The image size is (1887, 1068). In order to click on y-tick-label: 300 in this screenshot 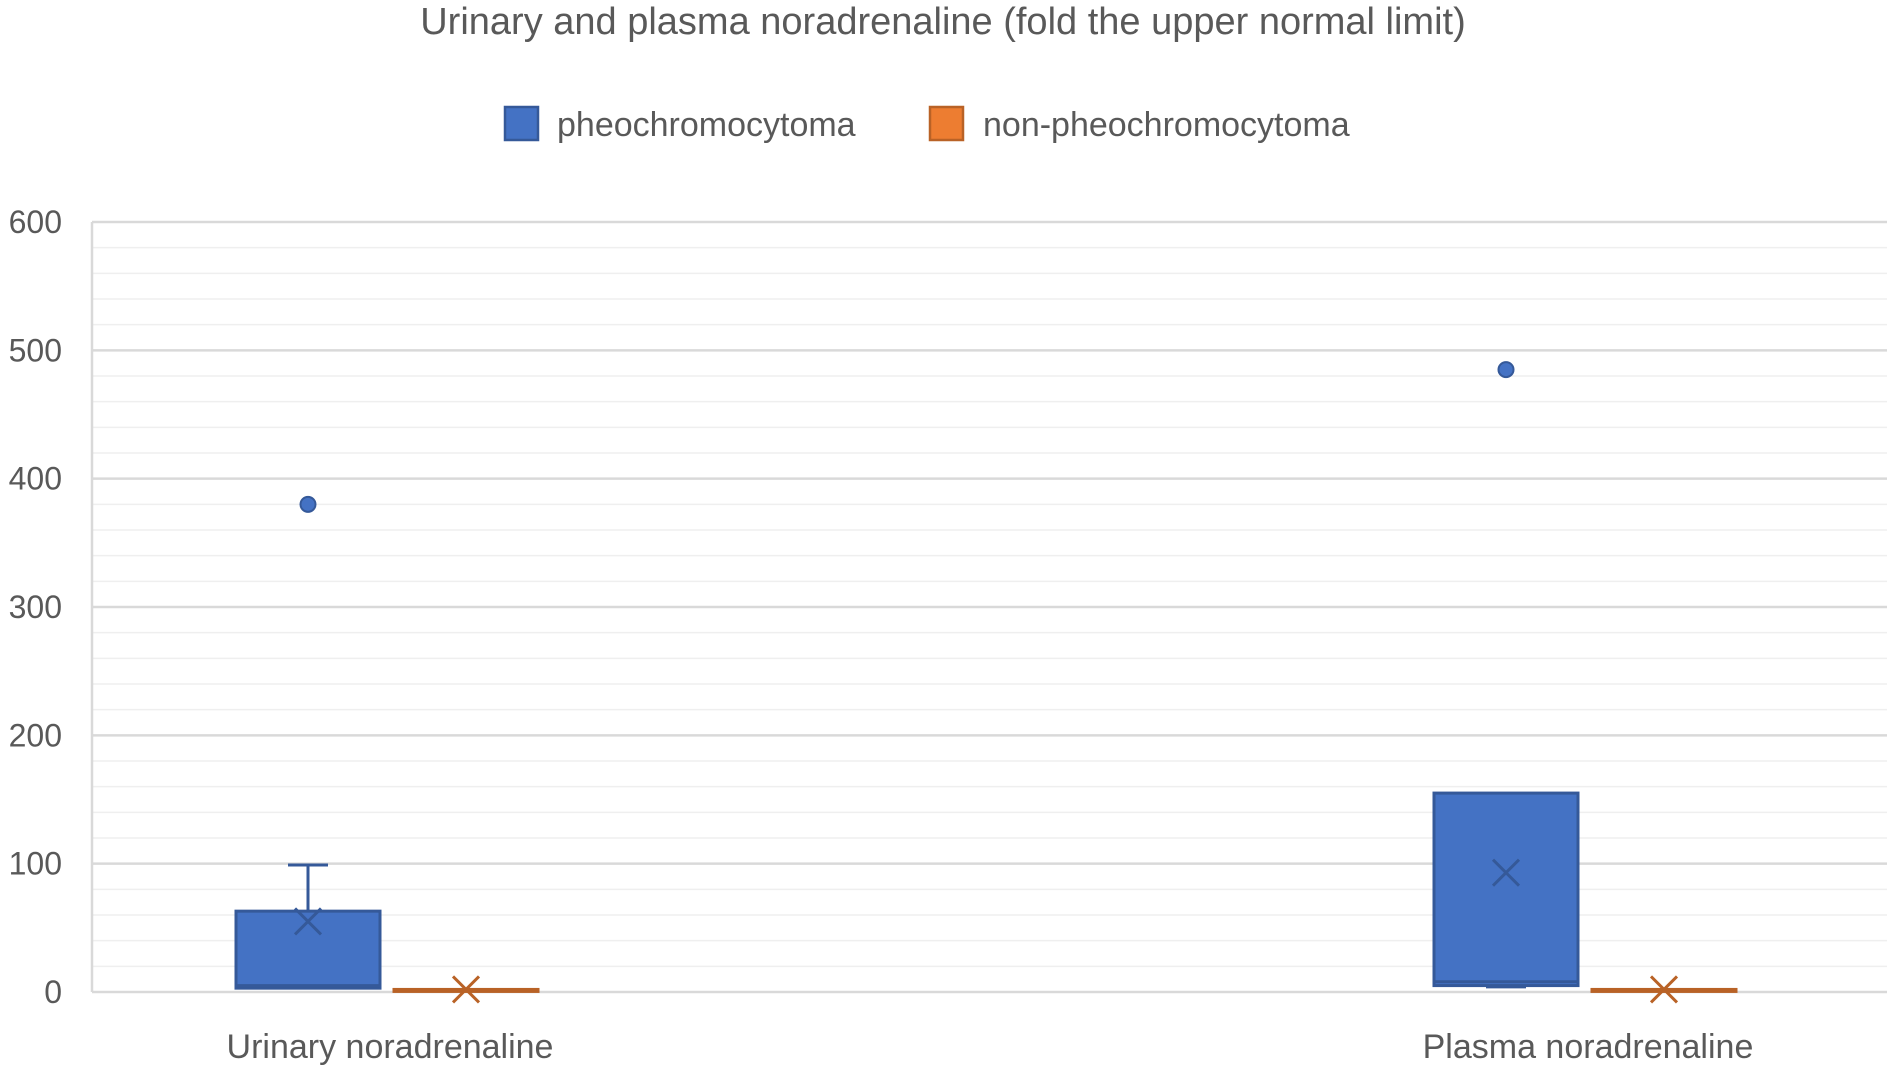, I will do `click(35, 607)`.